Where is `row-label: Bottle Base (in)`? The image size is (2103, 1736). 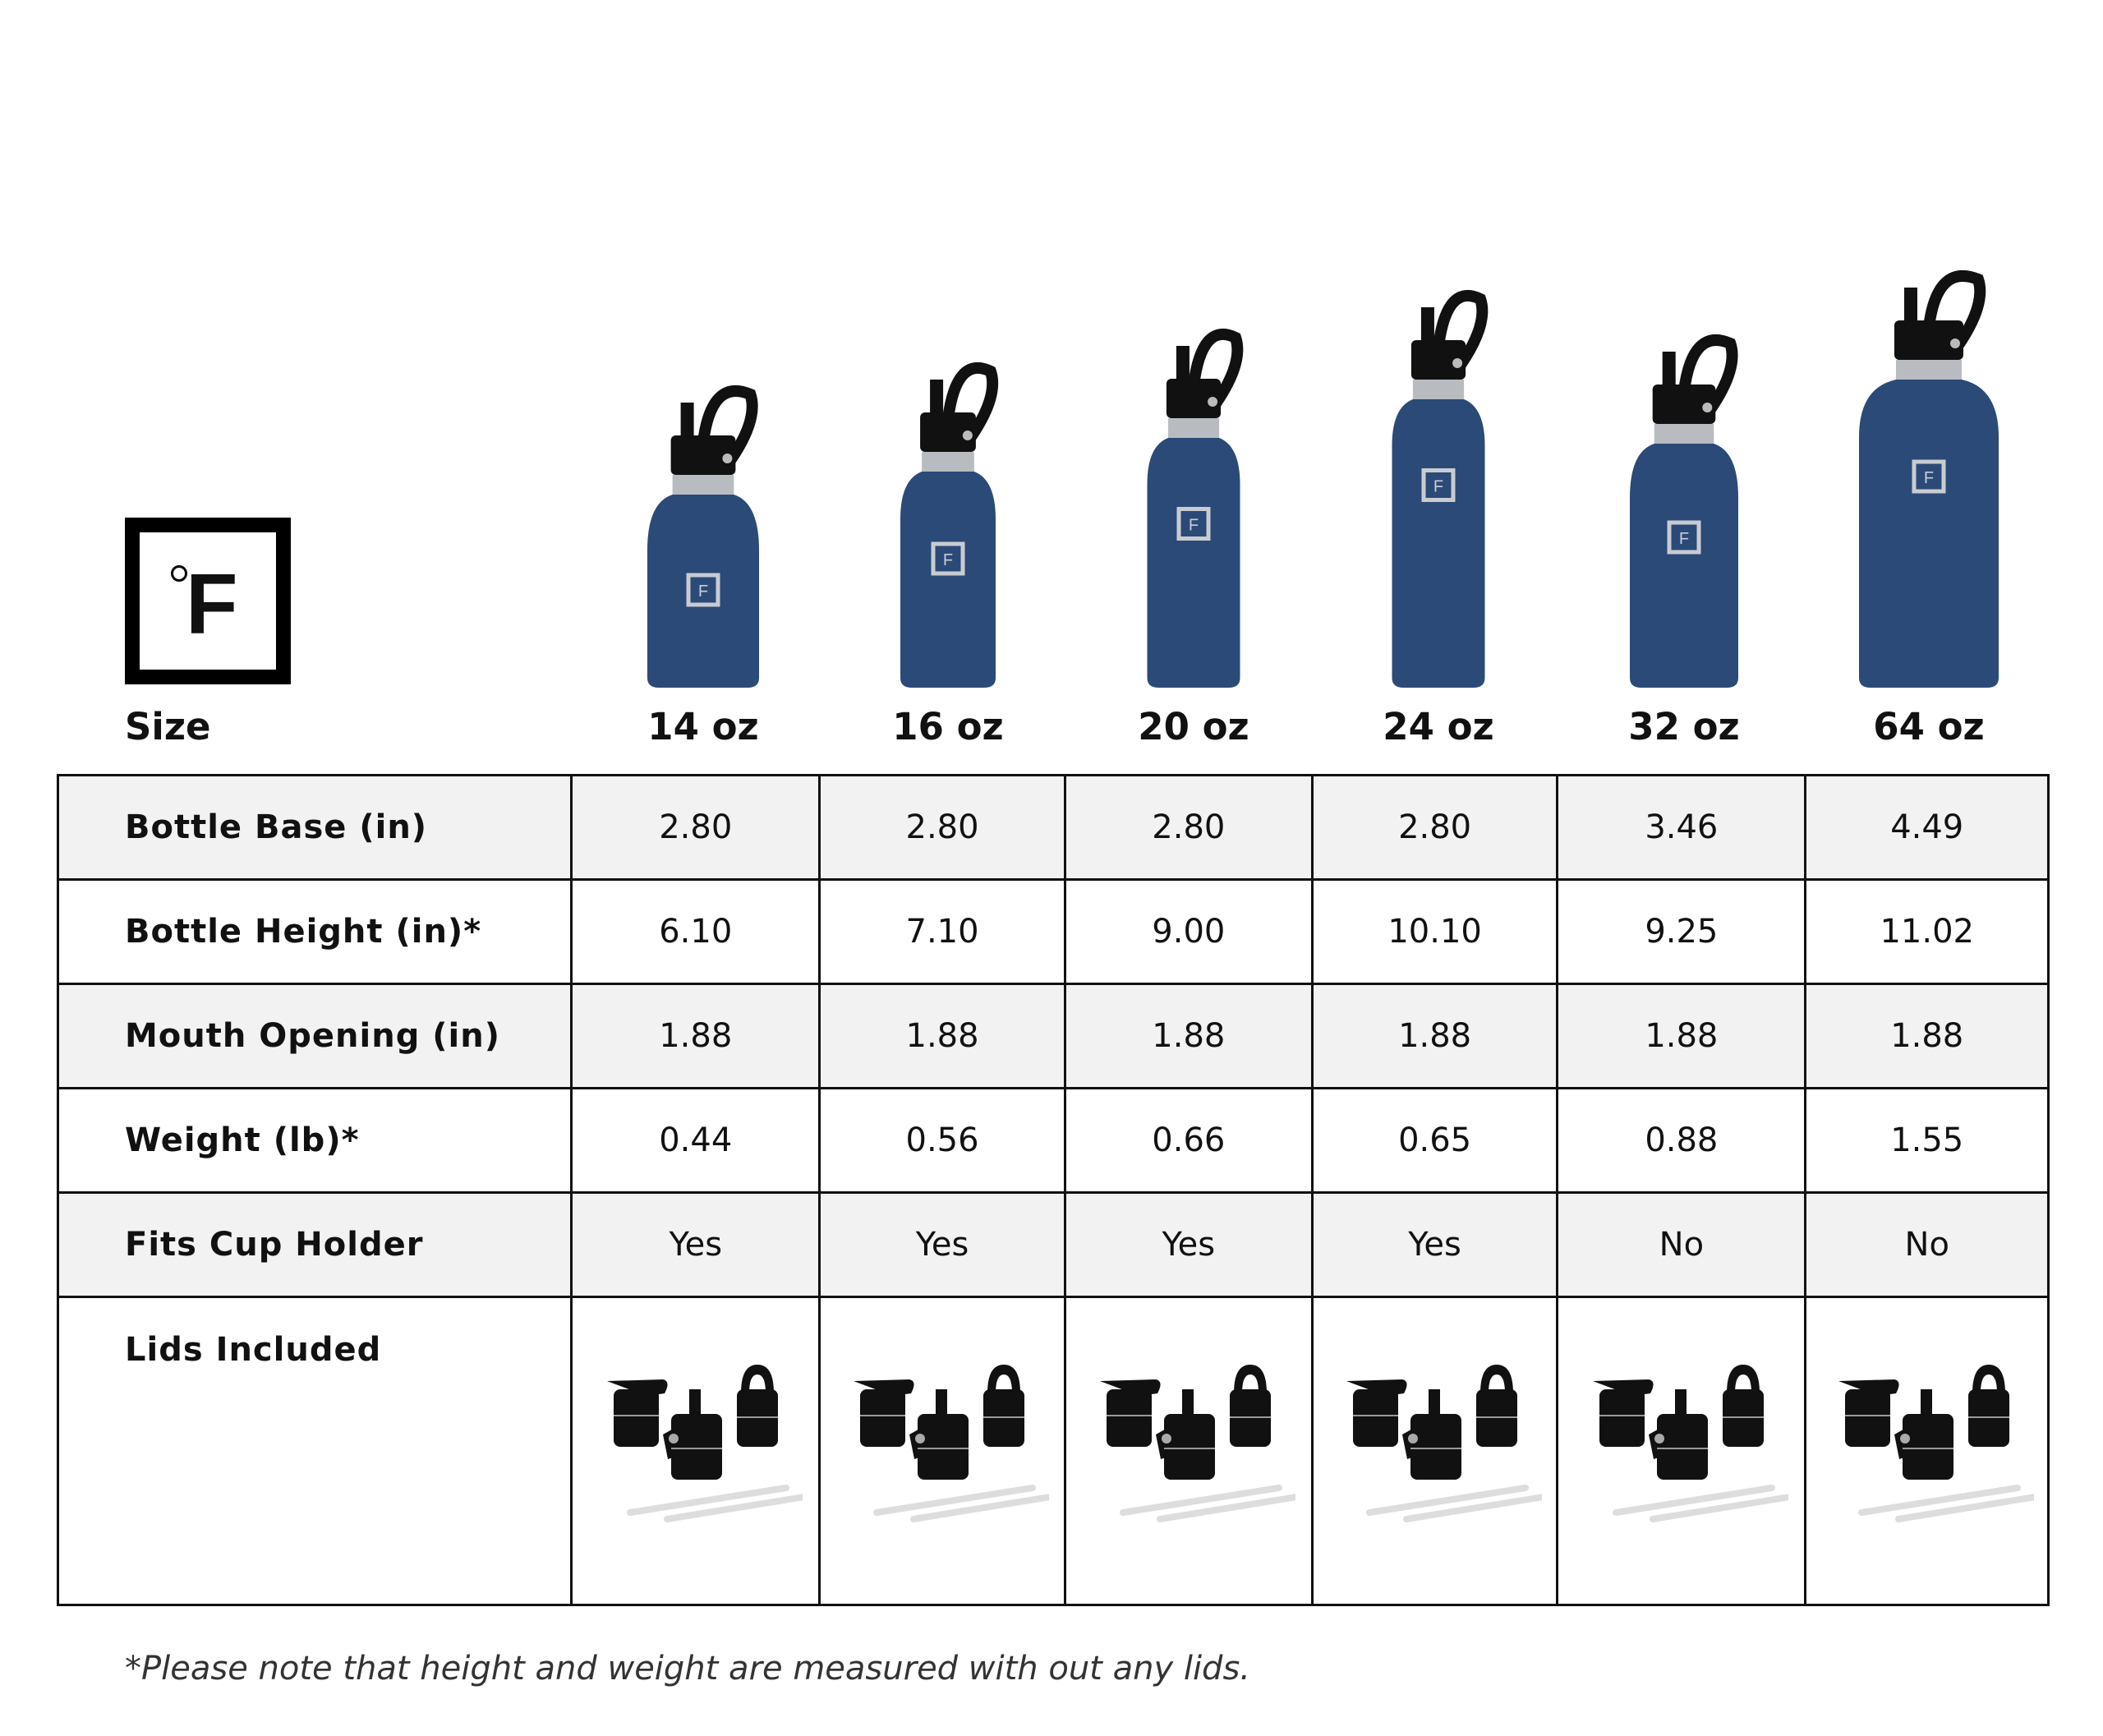 row-label: Bottle Base (in) is located at coordinates (314, 828).